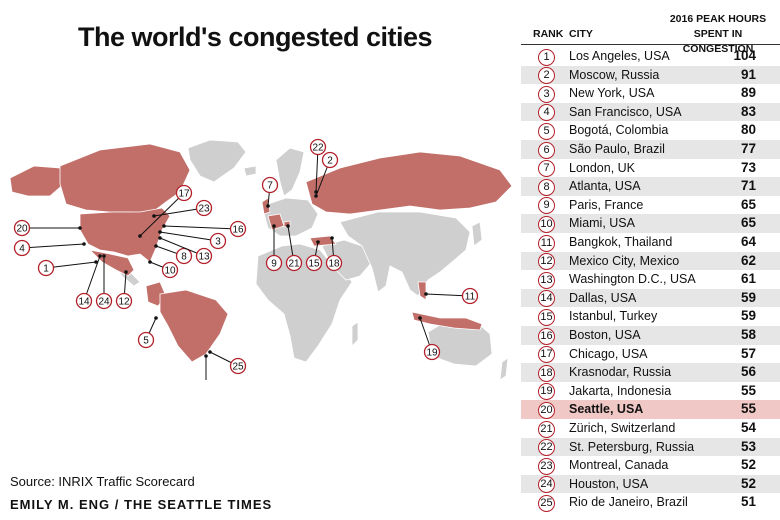 The width and height of the screenshot is (780, 520). I want to click on rank-badge: 19, so click(546, 392).